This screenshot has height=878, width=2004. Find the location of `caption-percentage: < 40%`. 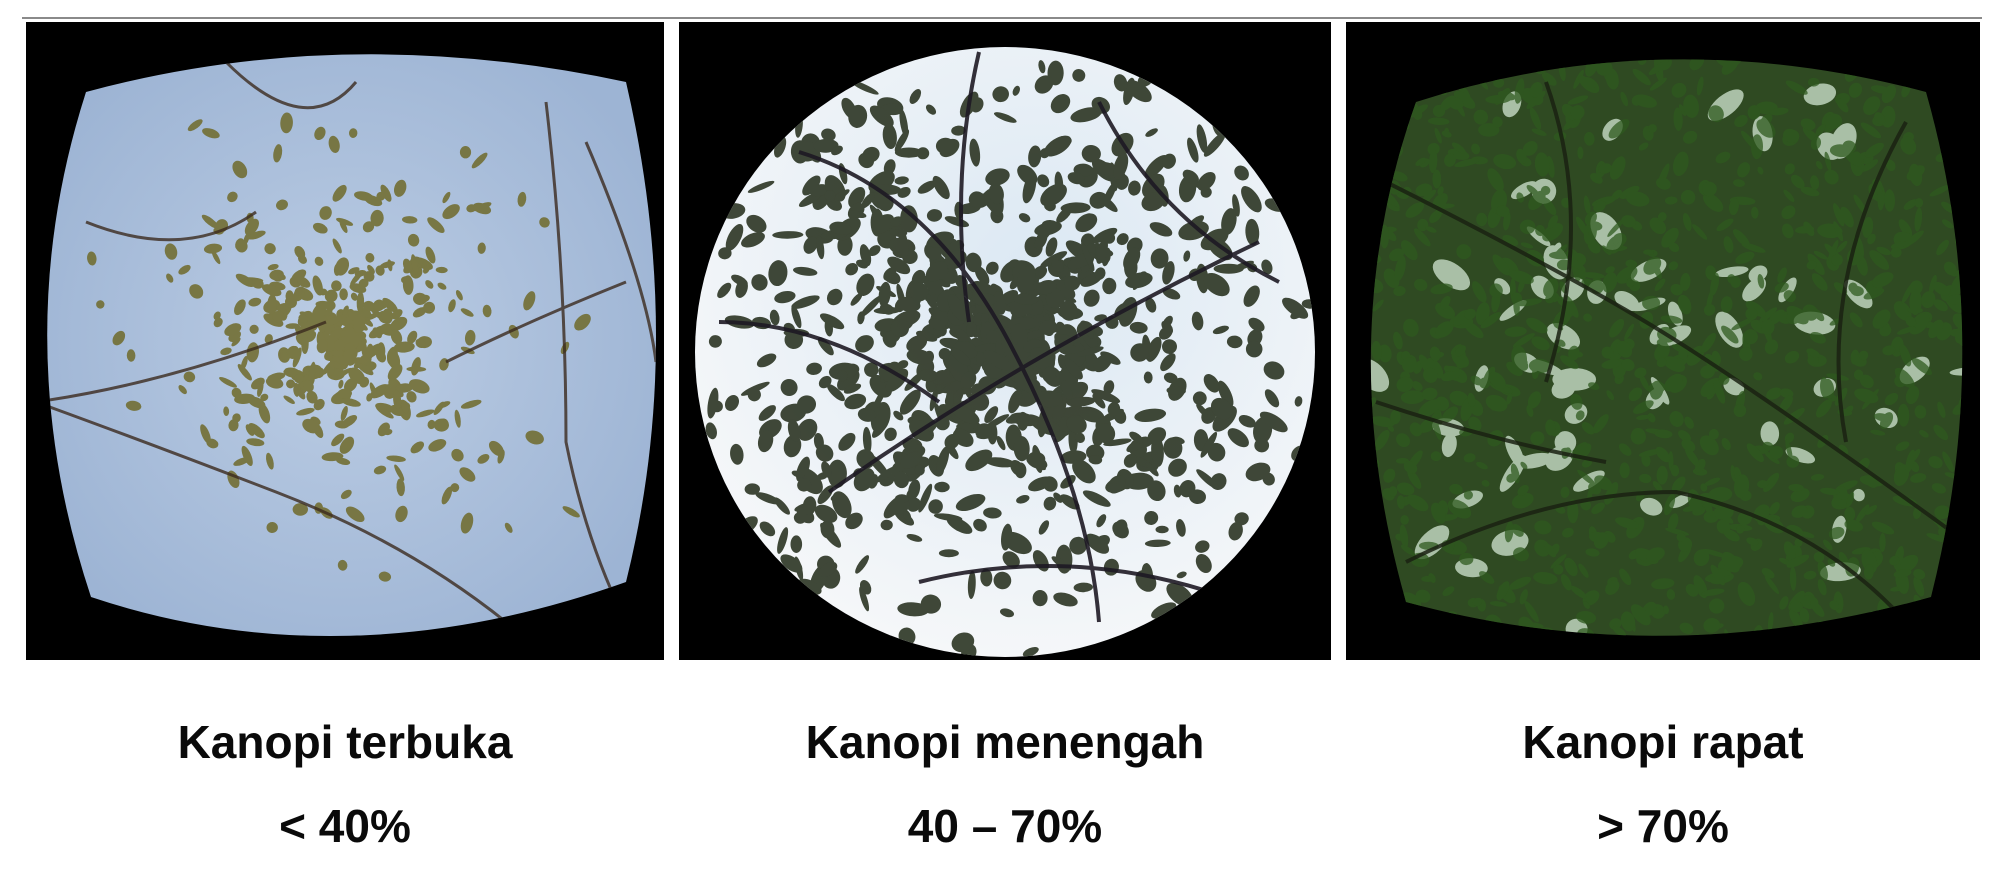

caption-percentage: < 40% is located at coordinates (345, 826).